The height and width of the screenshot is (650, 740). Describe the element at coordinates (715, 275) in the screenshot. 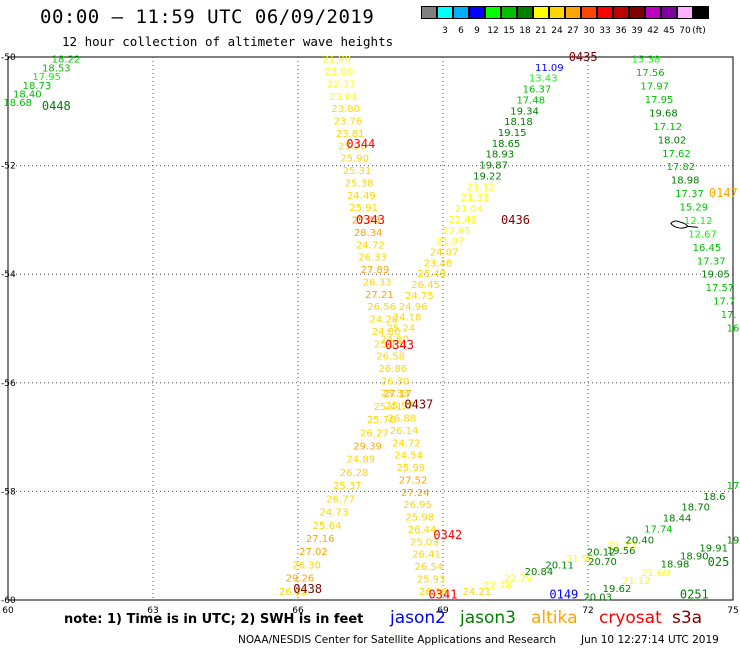

I see `wave-height-reading: 19.05` at that location.